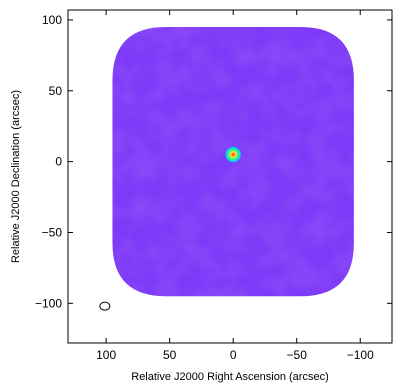  Describe the element at coordinates (229, 377) in the screenshot. I see `x-axis-label: Relative J2000 Right Ascension (arcsec)` at that location.